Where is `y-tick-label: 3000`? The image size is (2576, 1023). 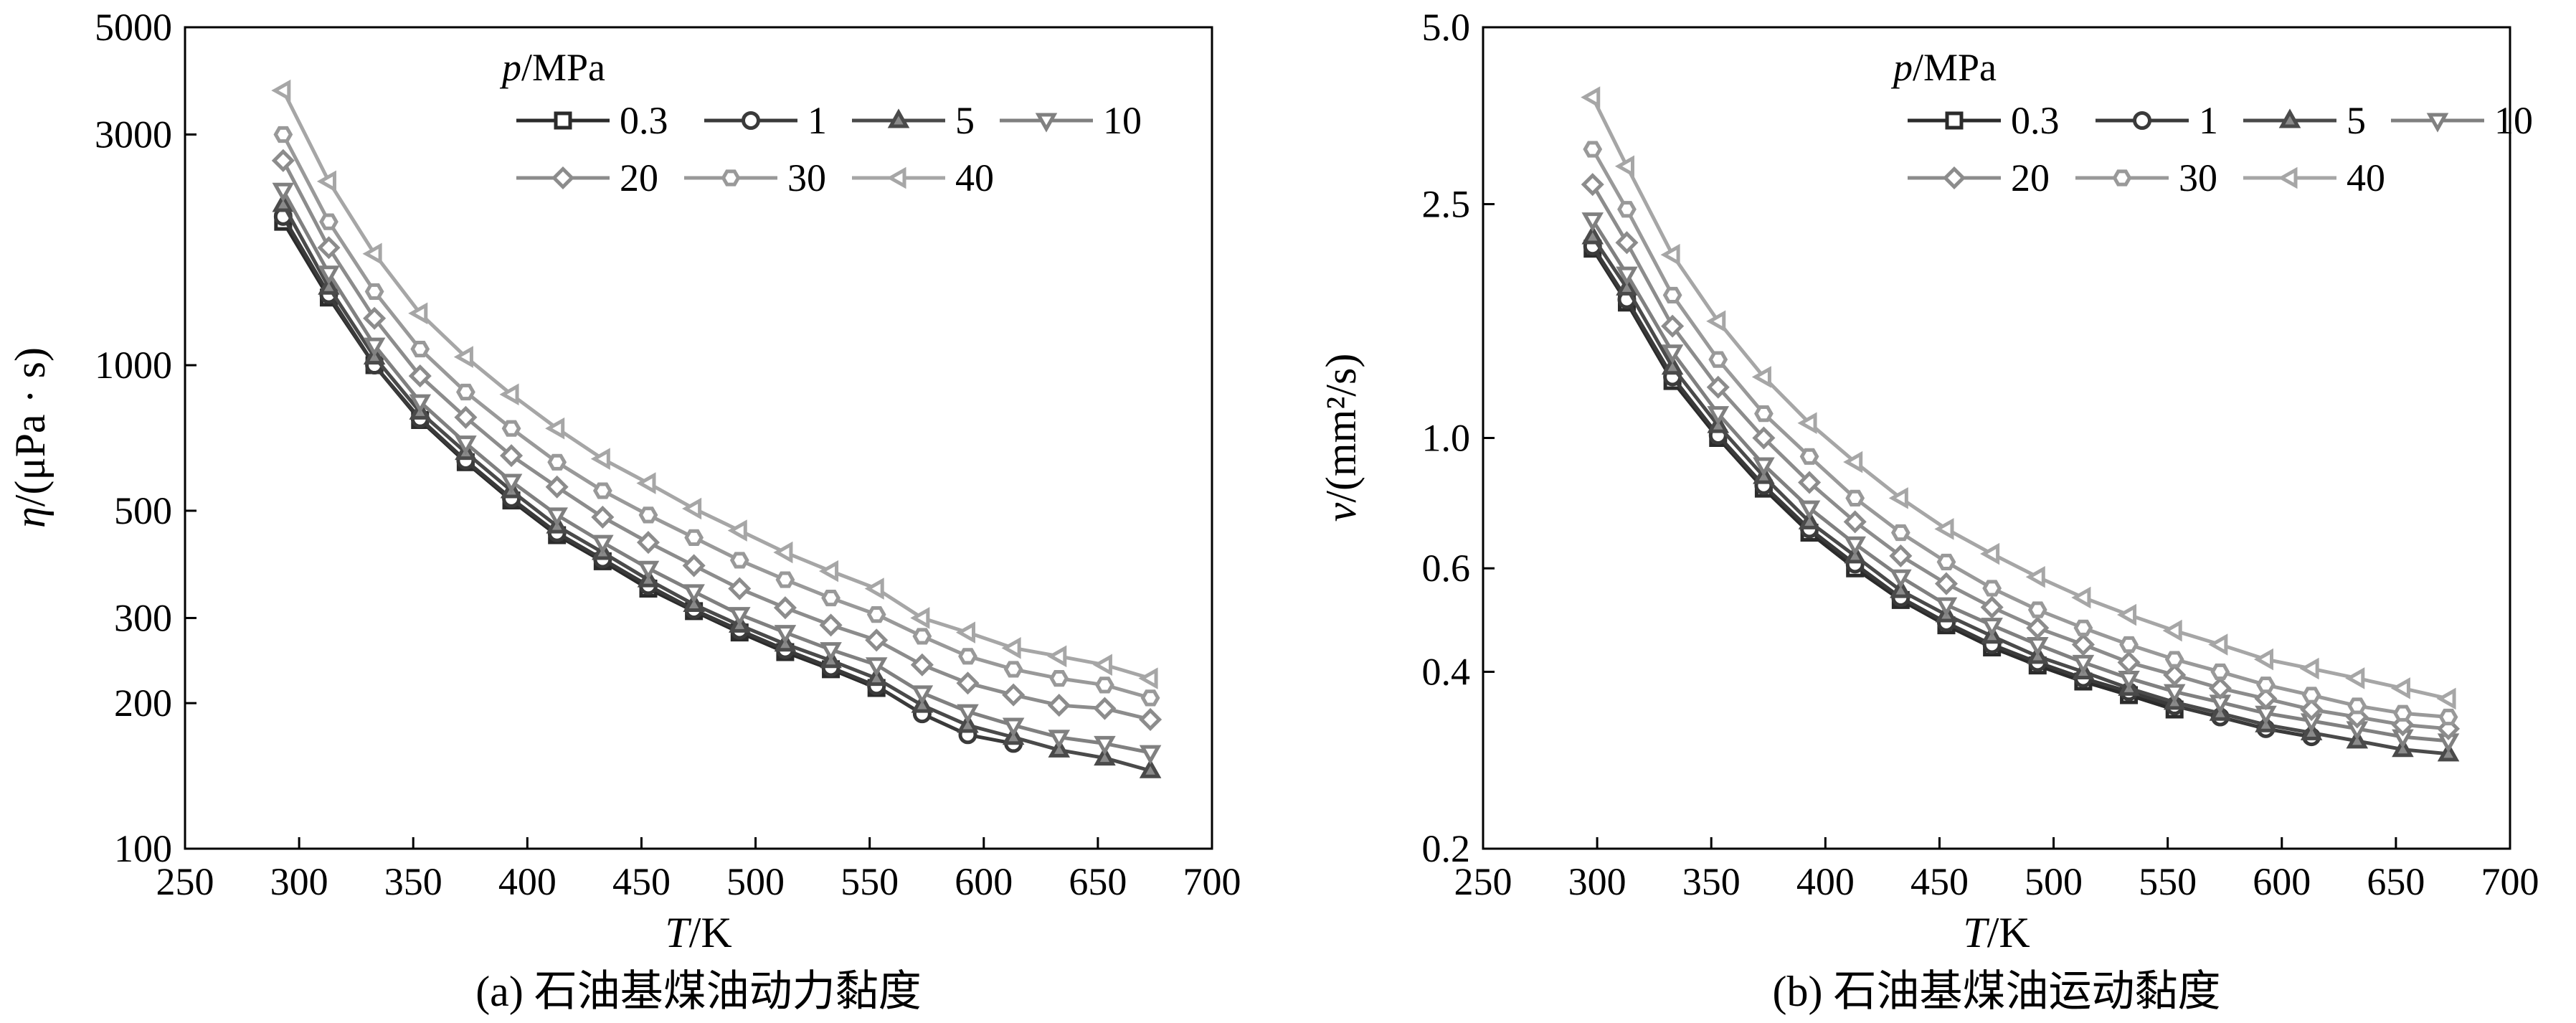 y-tick-label: 3000 is located at coordinates (133, 134).